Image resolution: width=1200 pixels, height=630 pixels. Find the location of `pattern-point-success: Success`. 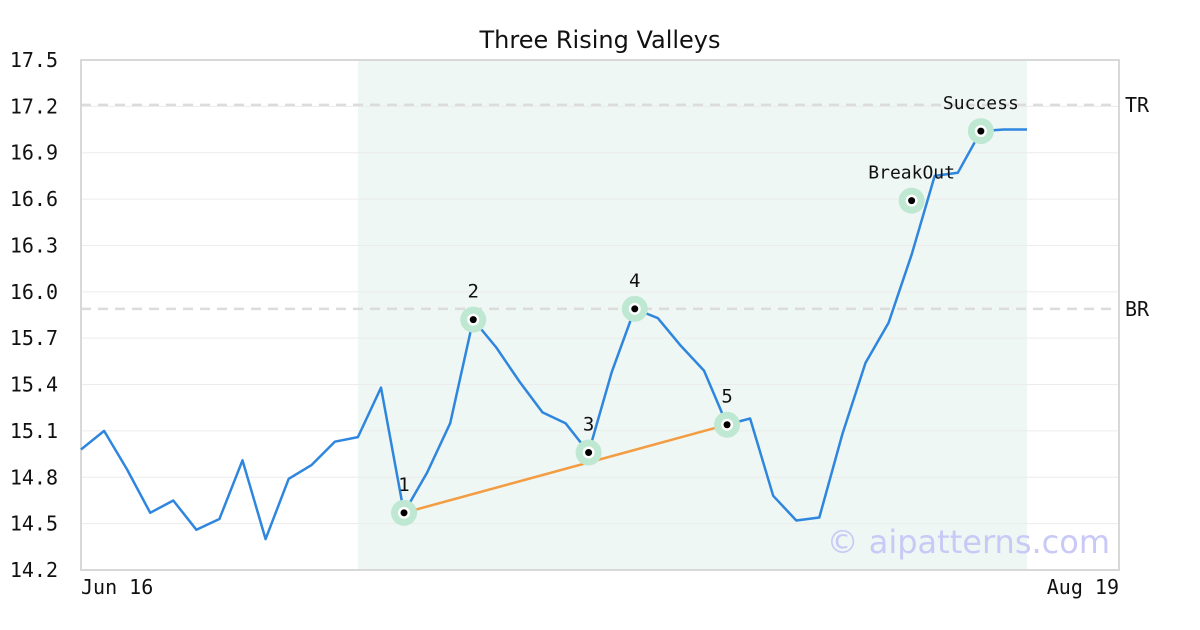

pattern-point-success: Success is located at coordinates (981, 119).